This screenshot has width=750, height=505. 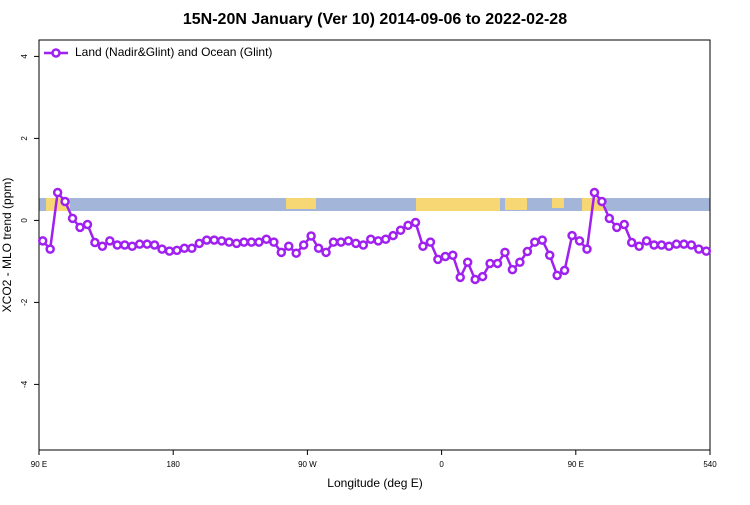 What do you see at coordinates (56, 53) in the screenshot?
I see `legend-marker` at bounding box center [56, 53].